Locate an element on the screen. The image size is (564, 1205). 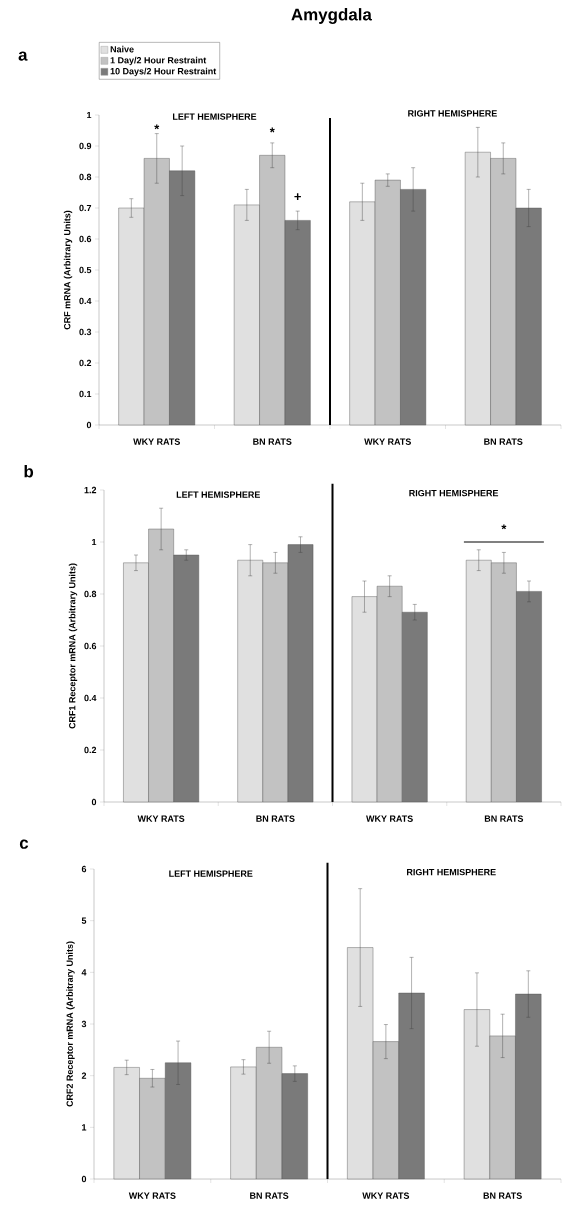
text: a is located at coordinates (23, 56).